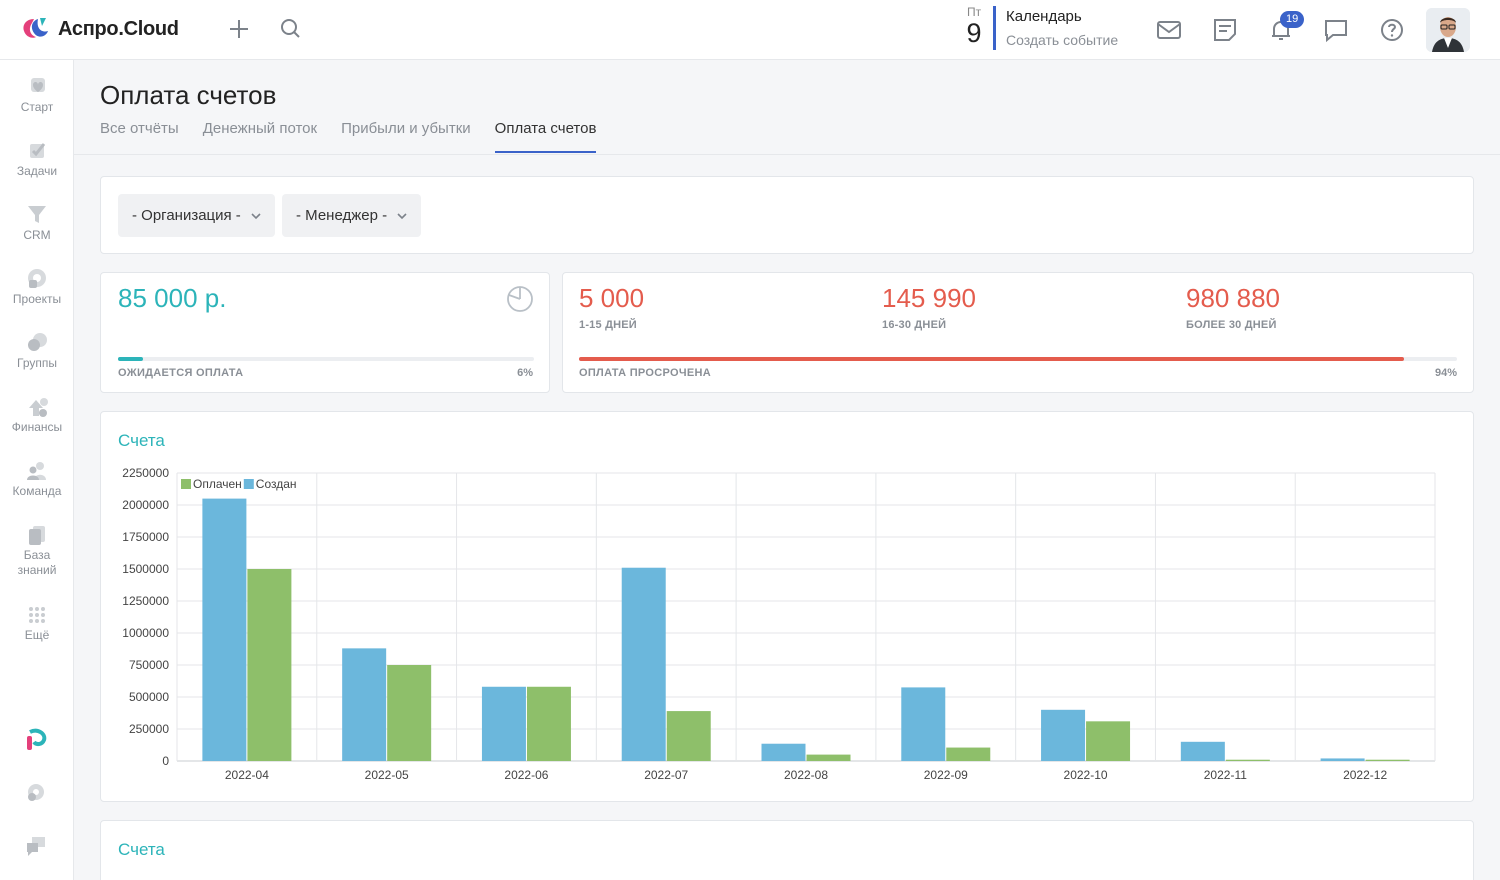 Image resolution: width=1500 pixels, height=880 pixels. I want to click on y-tick-label: 1750000, so click(145, 537).